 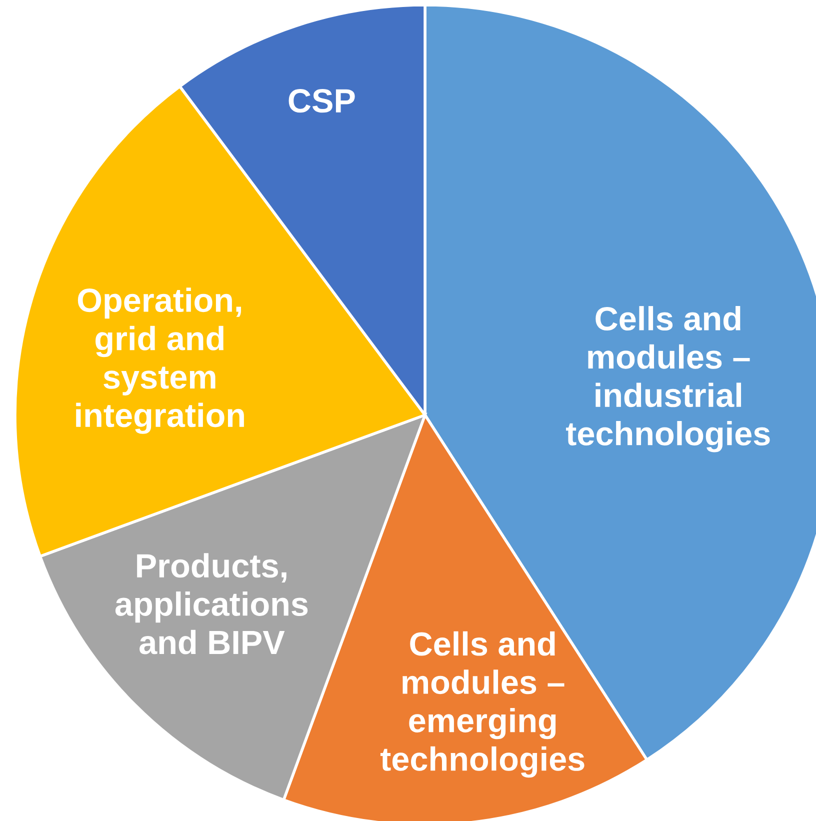 I want to click on slice-label: Operation, grid and system integration, so click(x=160, y=361).